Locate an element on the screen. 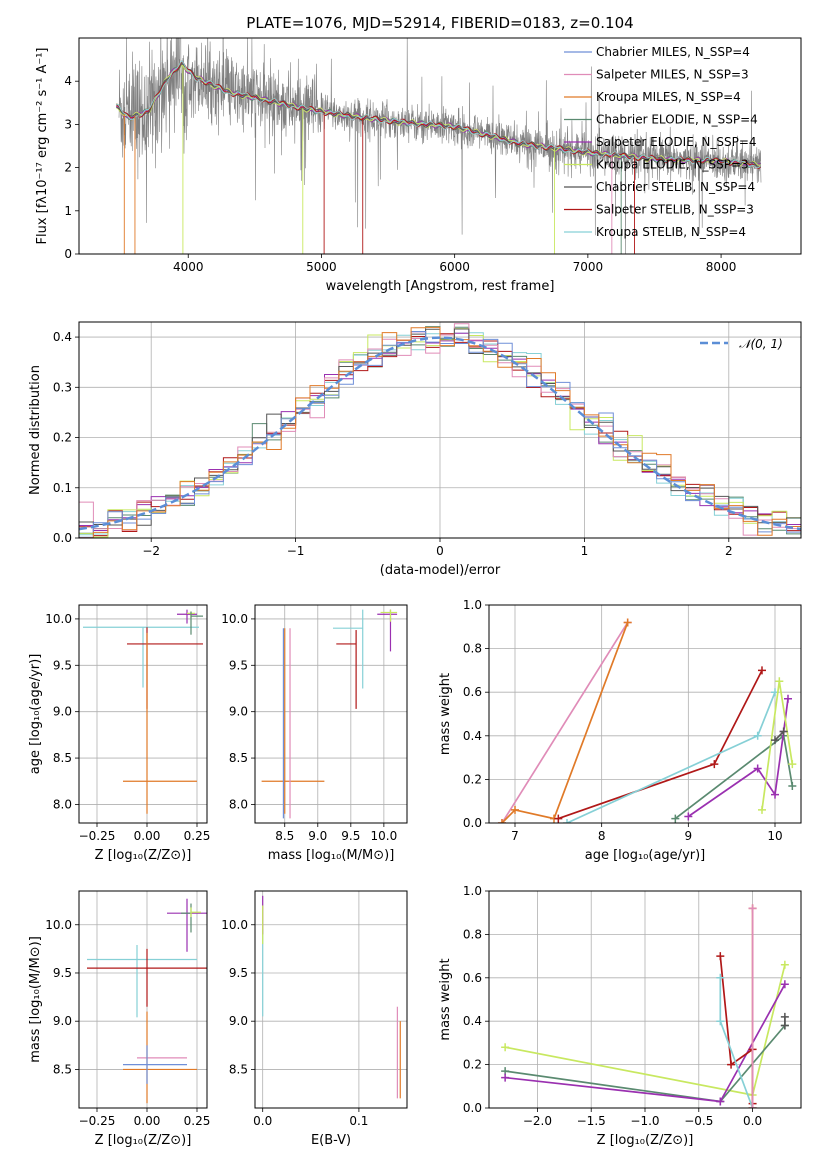 This screenshot has width=819, height=1170. age-Z-ytick-label: 9.5 is located at coordinates (62, 665).